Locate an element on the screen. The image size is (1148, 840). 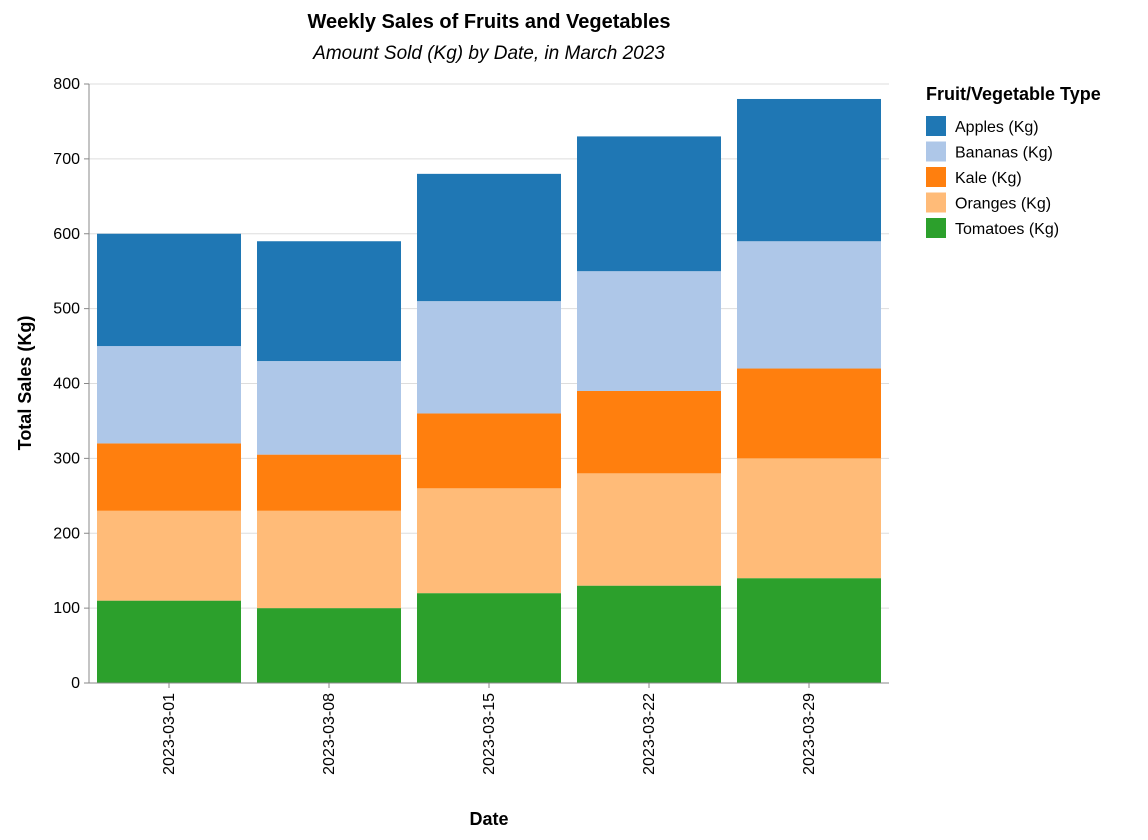
legend-title: Fruit/Vegetable Type is located at coordinates (1013, 94).